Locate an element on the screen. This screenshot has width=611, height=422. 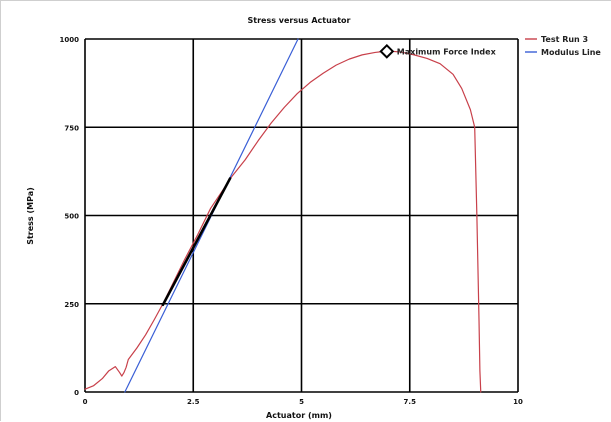
y-tick-label: 0 is located at coordinates (76, 393).